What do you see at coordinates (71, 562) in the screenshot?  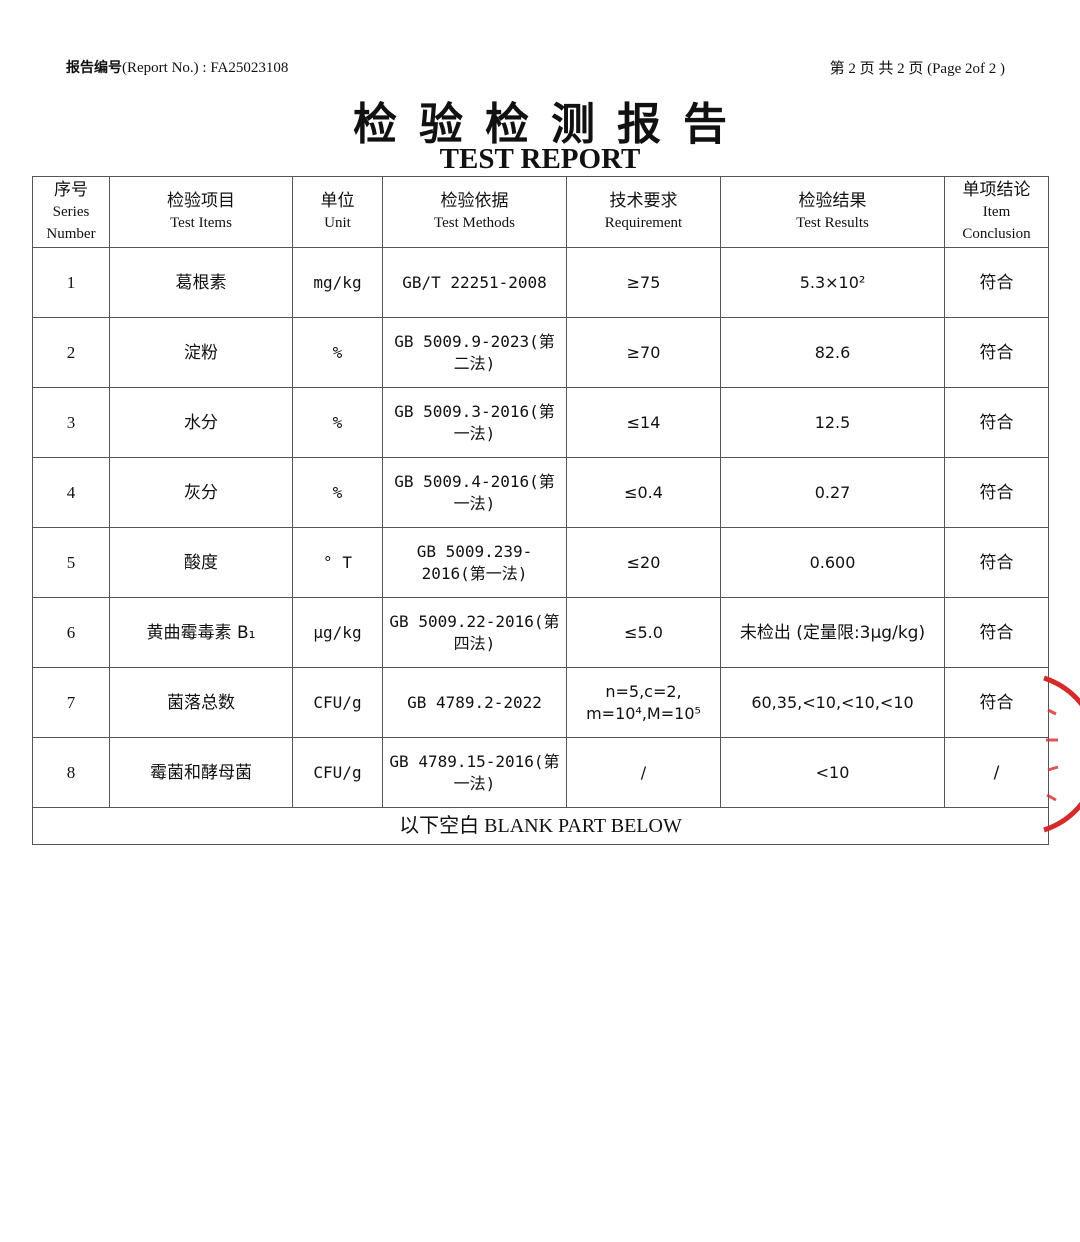 I see `cell-no: 5` at bounding box center [71, 562].